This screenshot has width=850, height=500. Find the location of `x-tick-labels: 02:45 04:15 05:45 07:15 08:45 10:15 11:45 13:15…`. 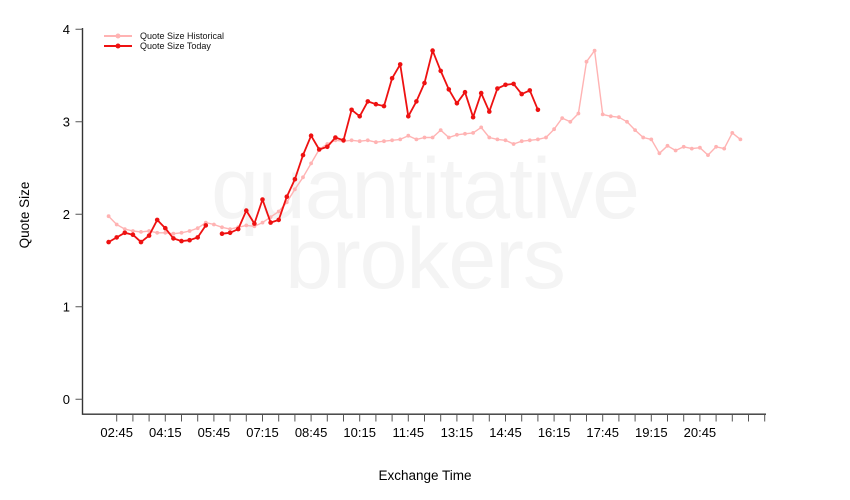

x-tick-labels: 02:45 04:15 05:45 07:15 08:45 10:15 11:45 13:15… is located at coordinates (408, 432).